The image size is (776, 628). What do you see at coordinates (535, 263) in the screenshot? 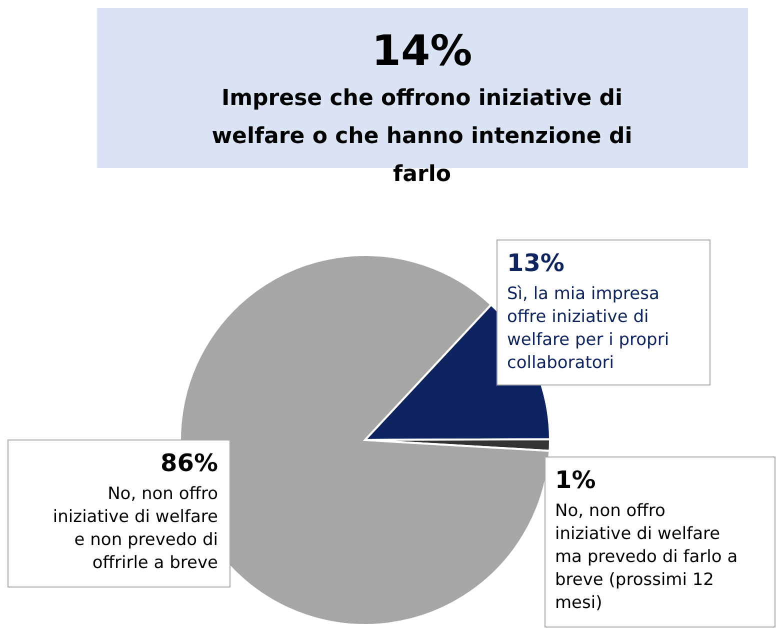
I see `data-label: 13%` at bounding box center [535, 263].